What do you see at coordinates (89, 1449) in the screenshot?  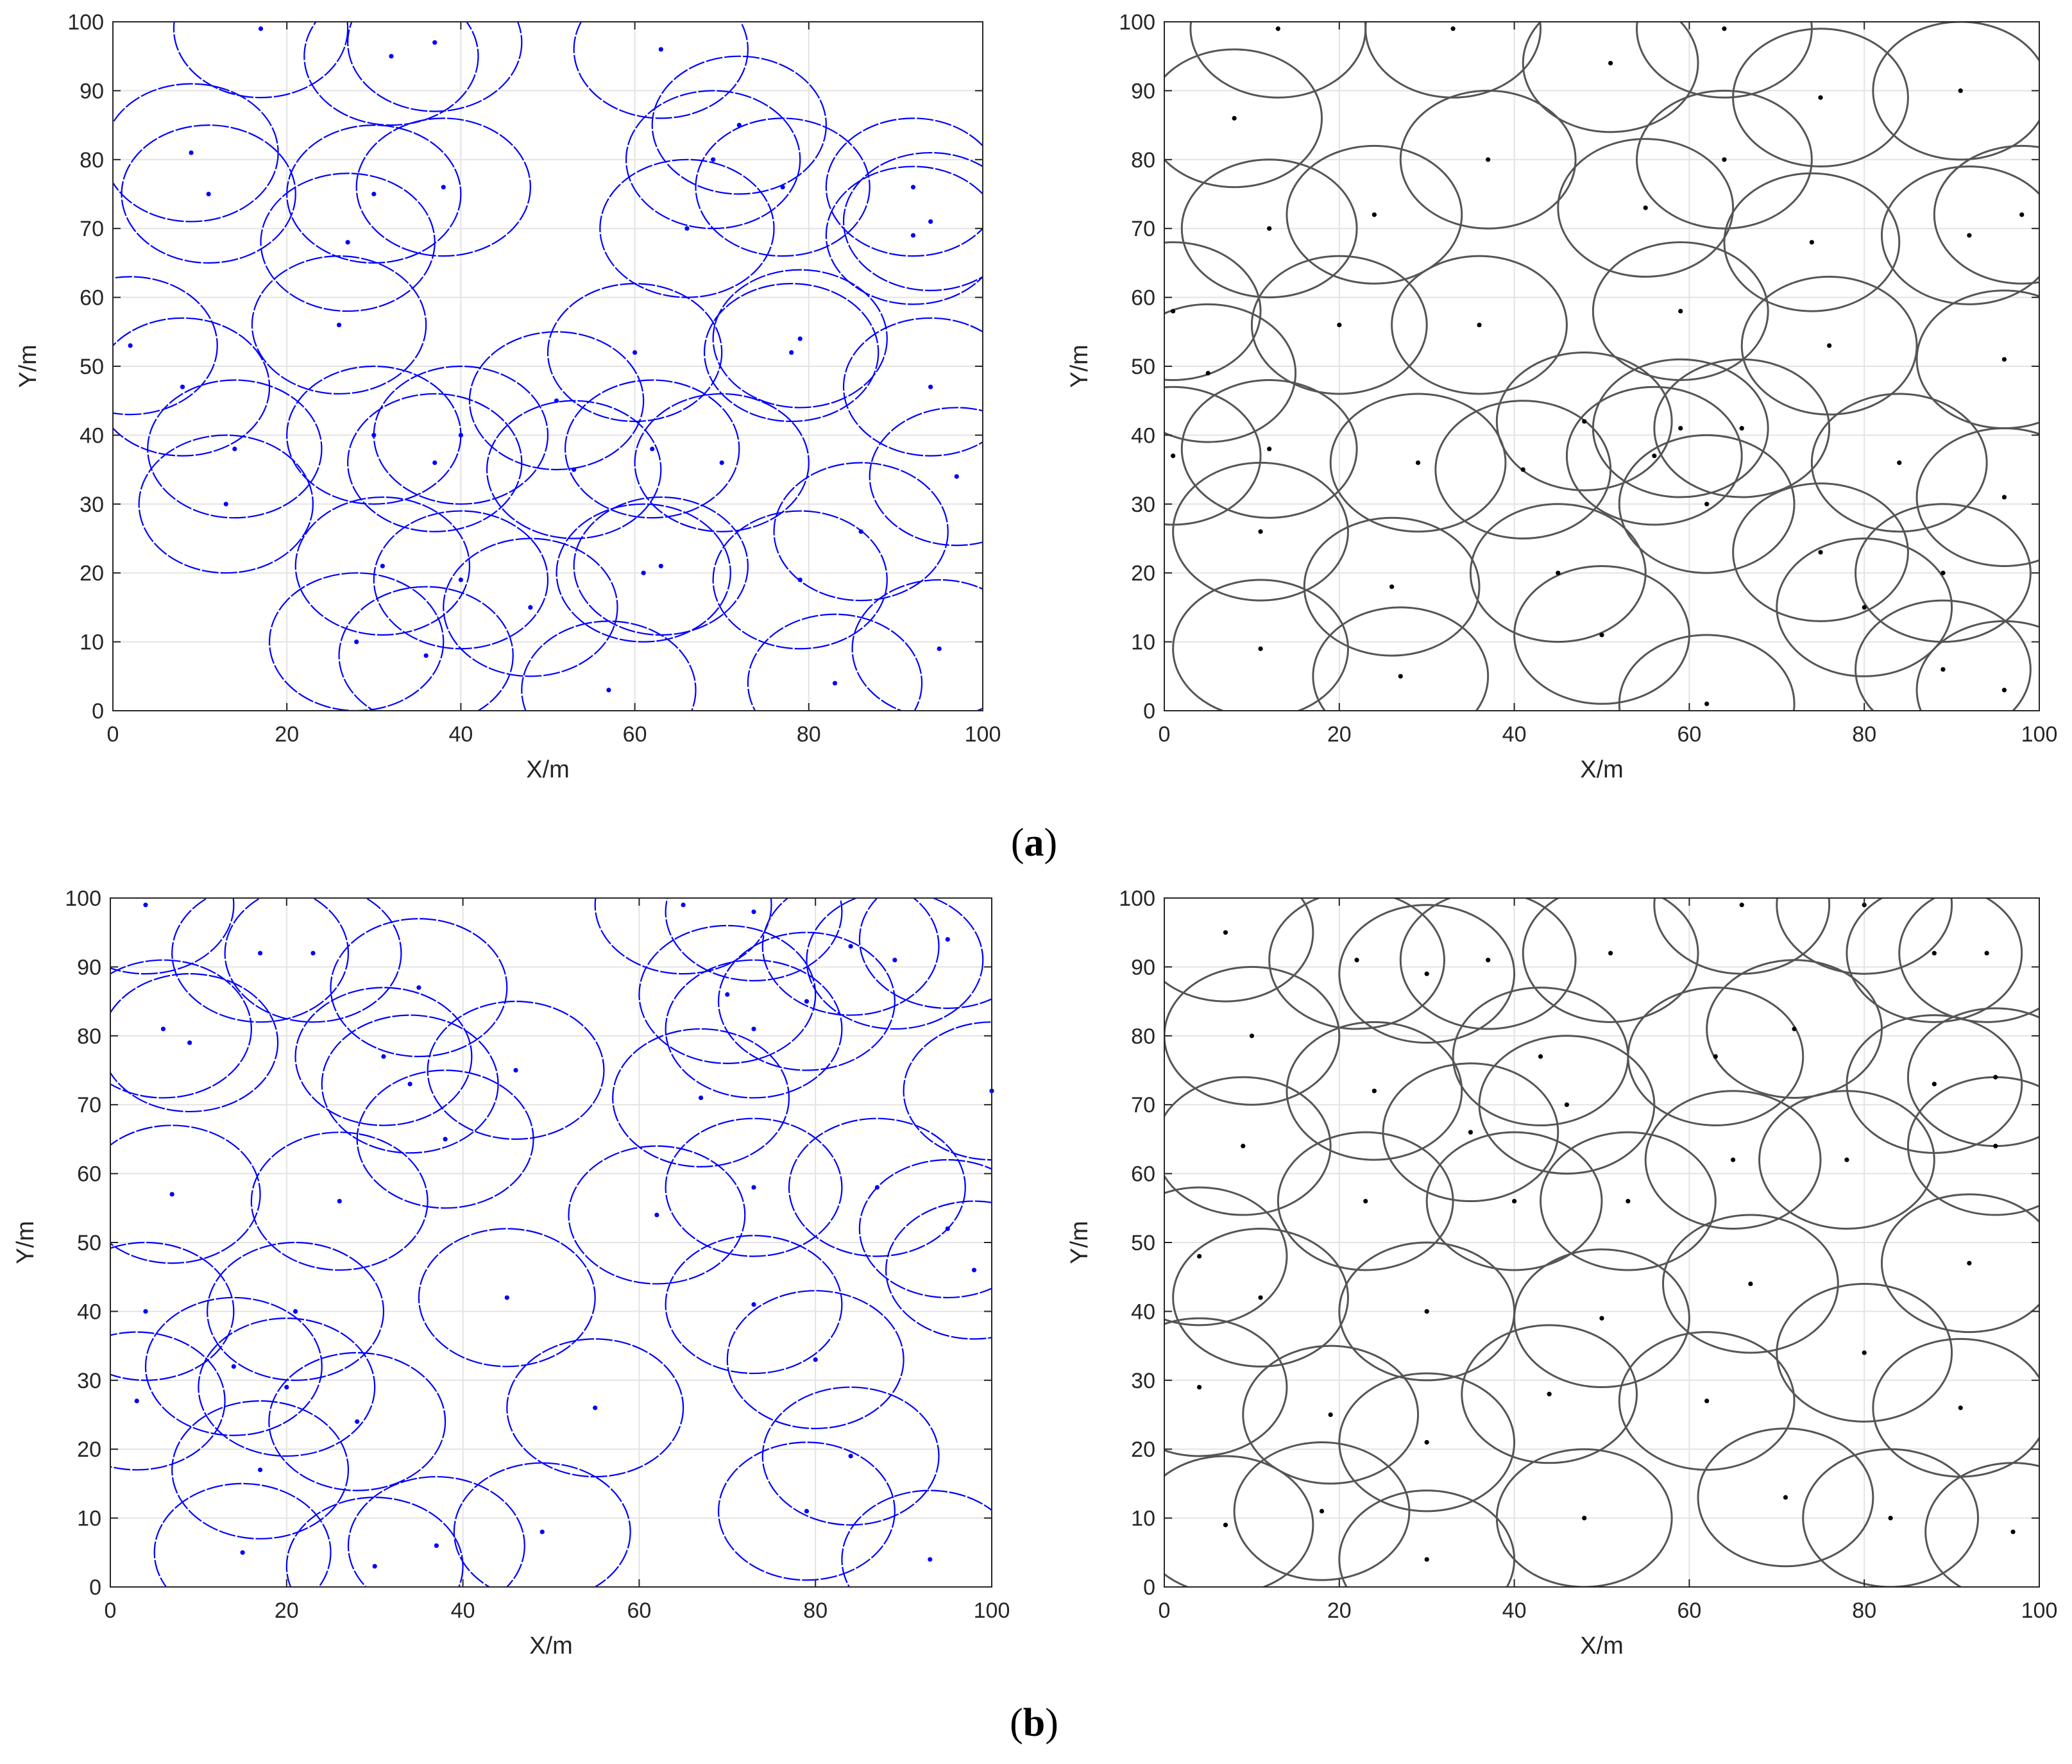 I see `y-tick-label: 20` at bounding box center [89, 1449].